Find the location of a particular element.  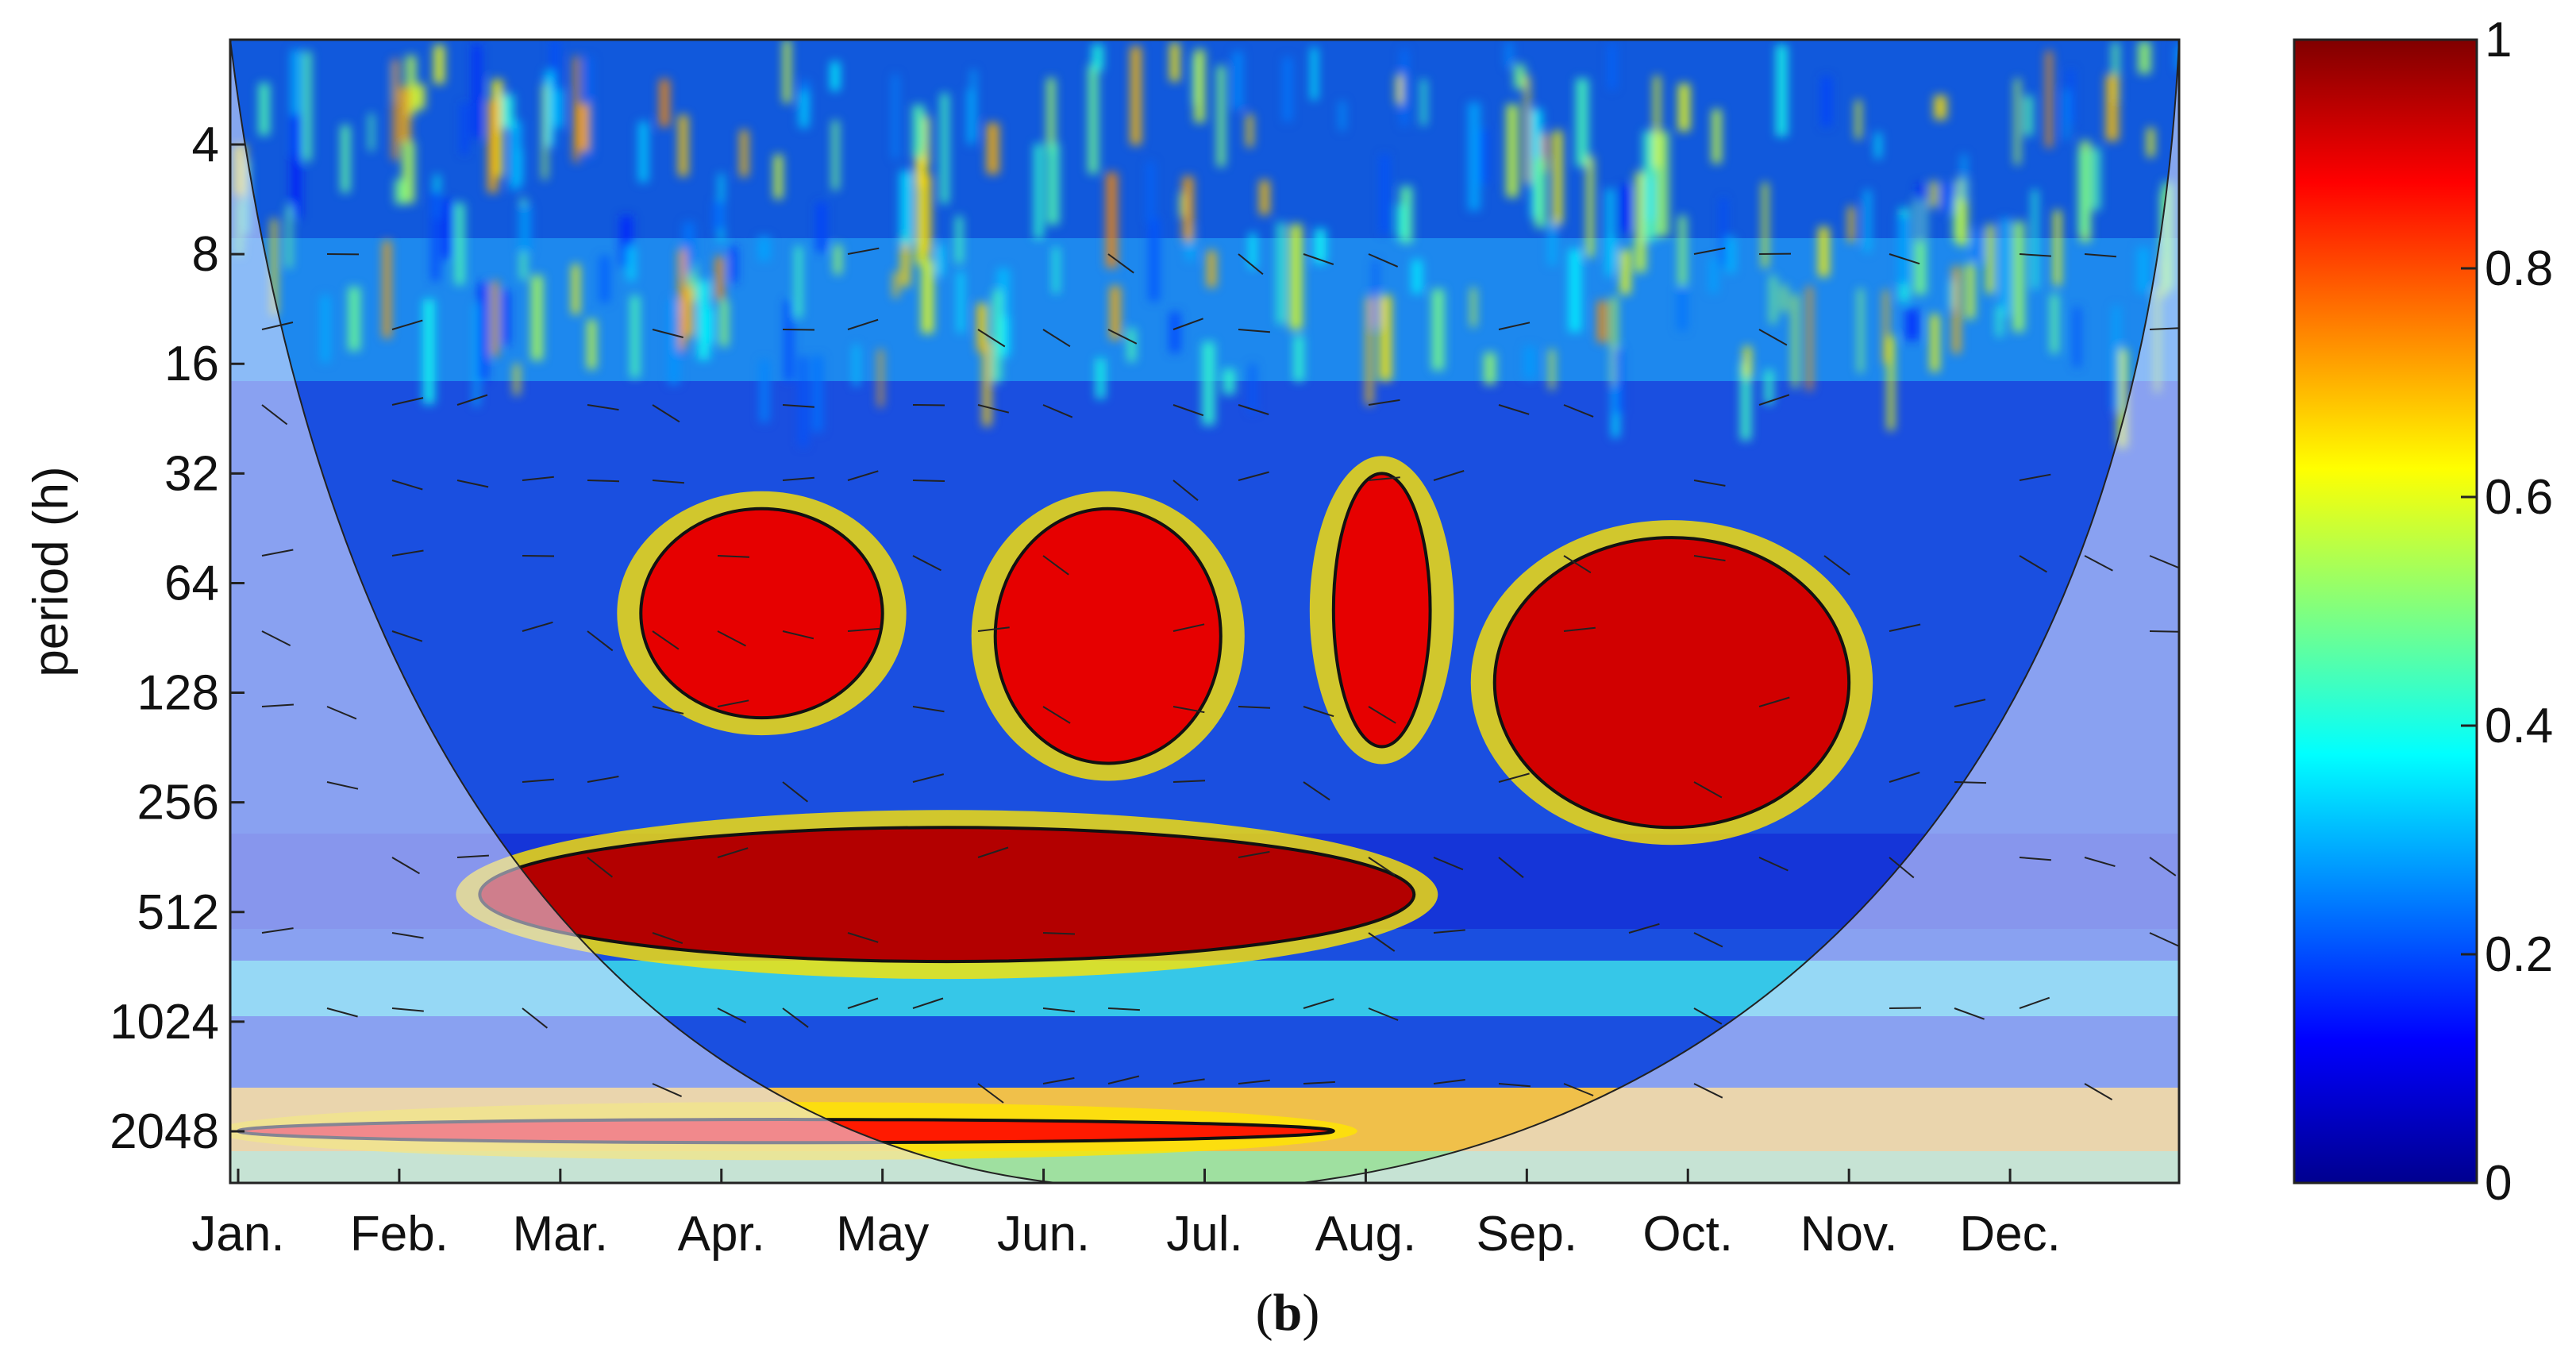

y-axis-title: period (h) is located at coordinates (51, 571).